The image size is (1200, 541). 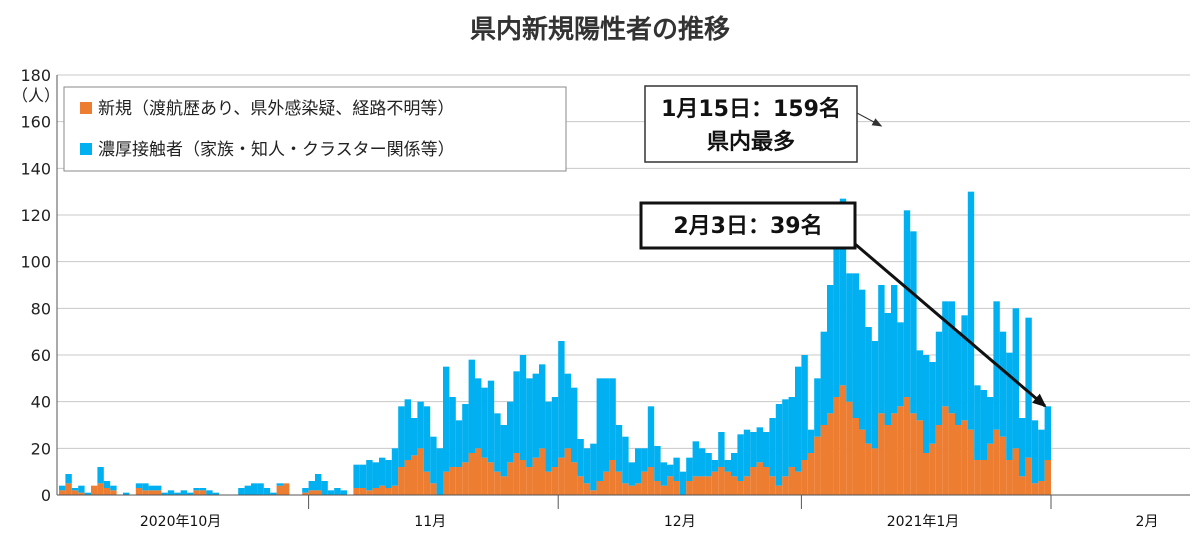 What do you see at coordinates (41, 402) in the screenshot?
I see `y-tick-label: 40` at bounding box center [41, 402].